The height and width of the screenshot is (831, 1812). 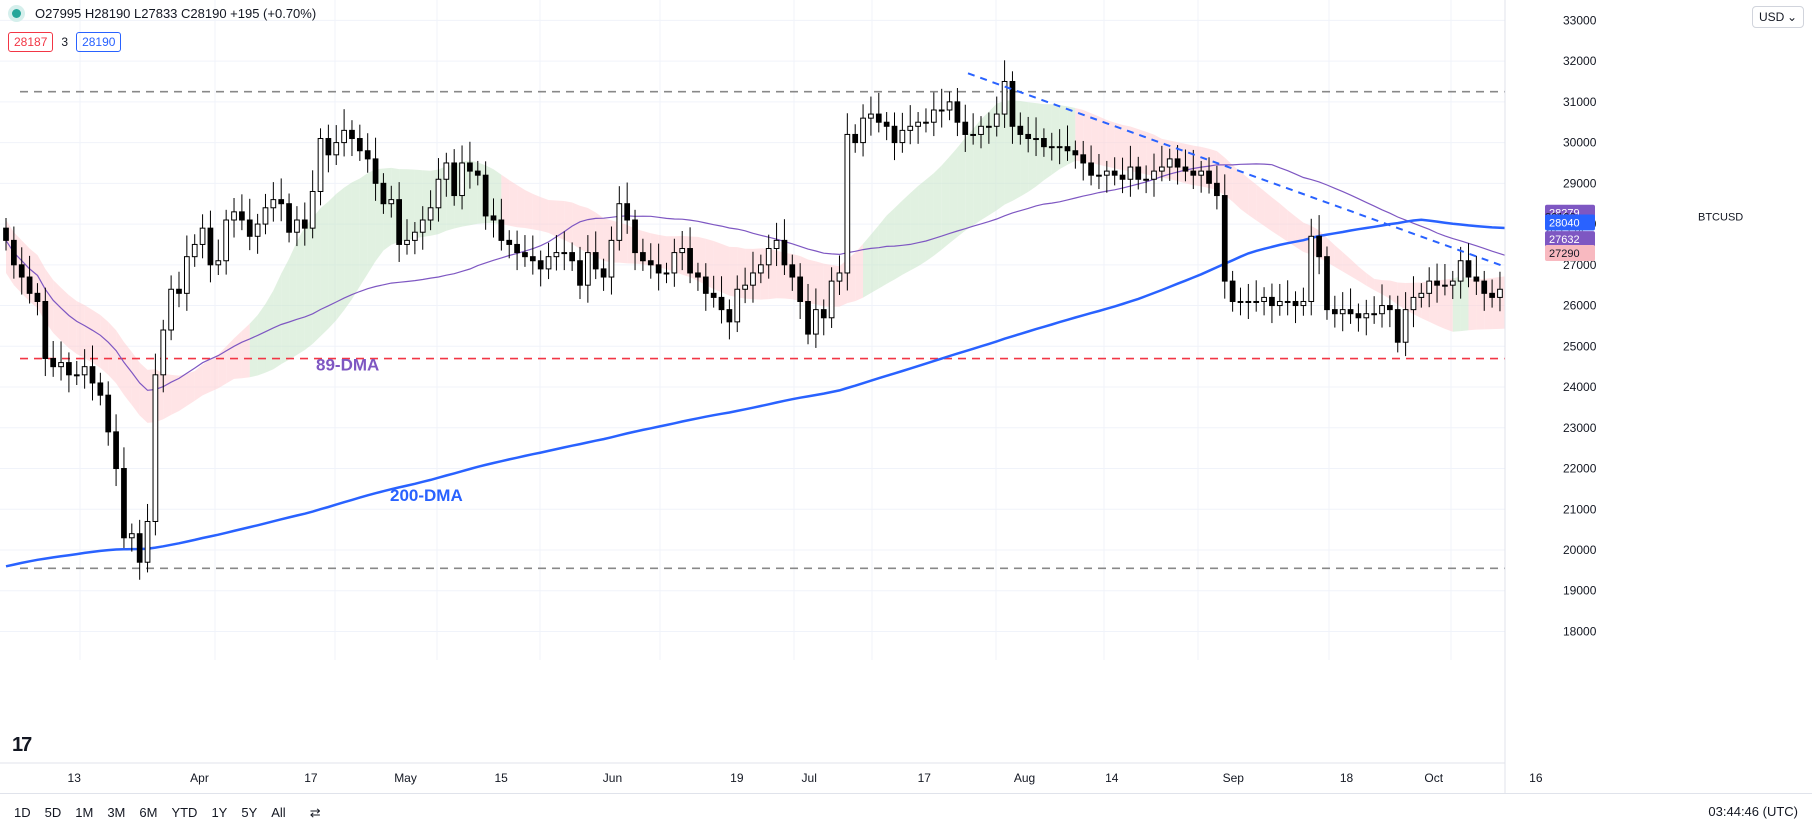 I want to click on timeframe-ytd: YTD, so click(x=184, y=812).